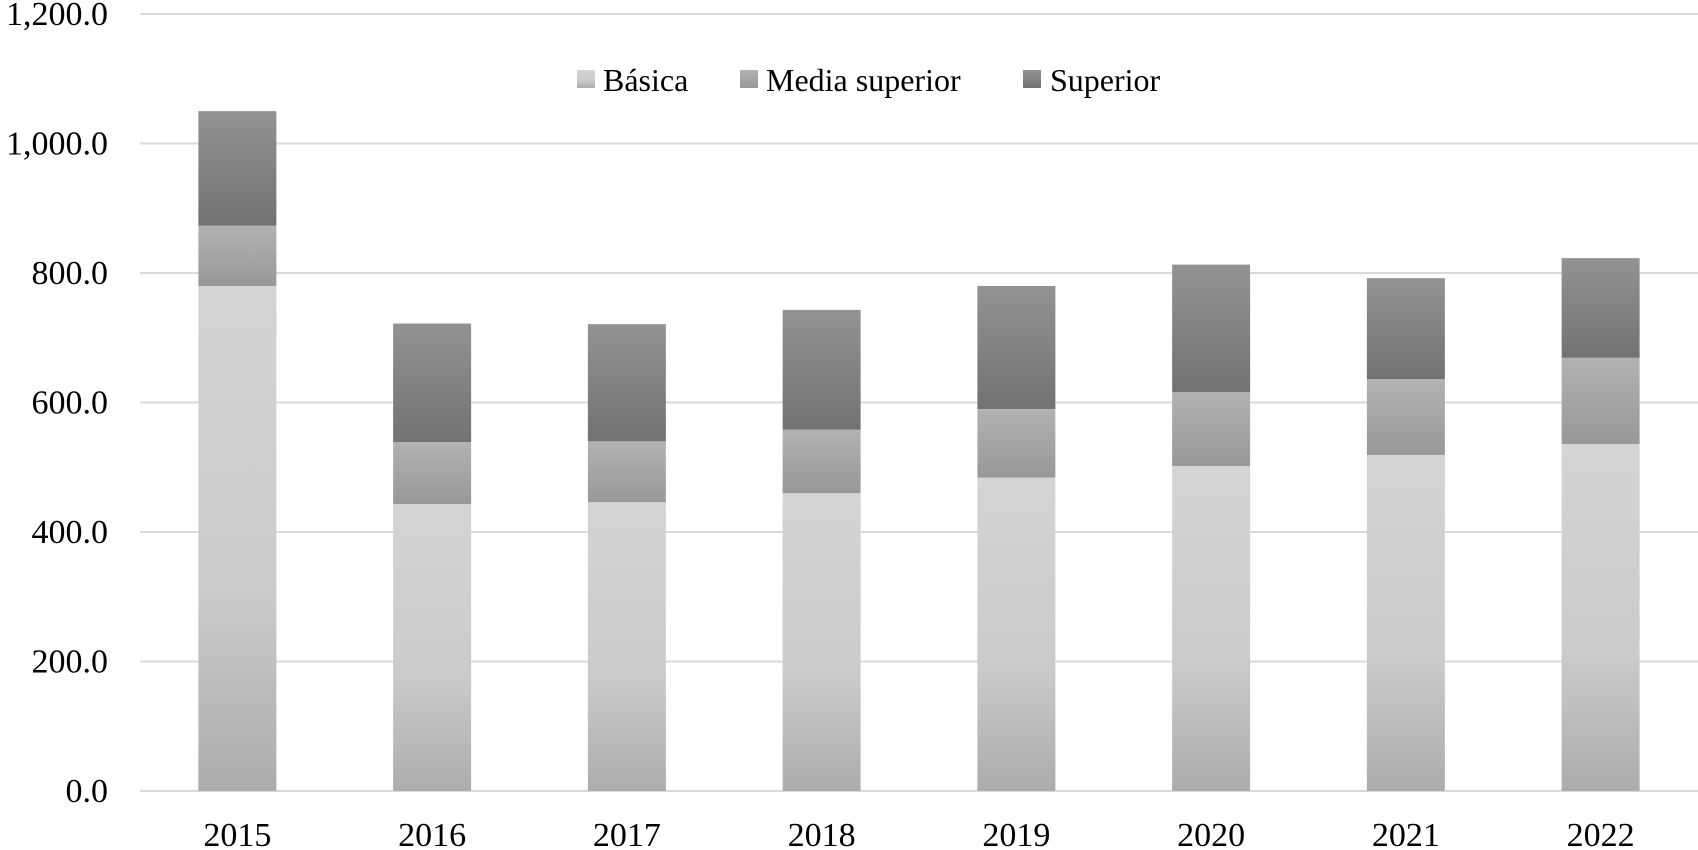 Image resolution: width=1698 pixels, height=850 pixels. I want to click on bar-segment-media-superior-2017, so click(626, 472).